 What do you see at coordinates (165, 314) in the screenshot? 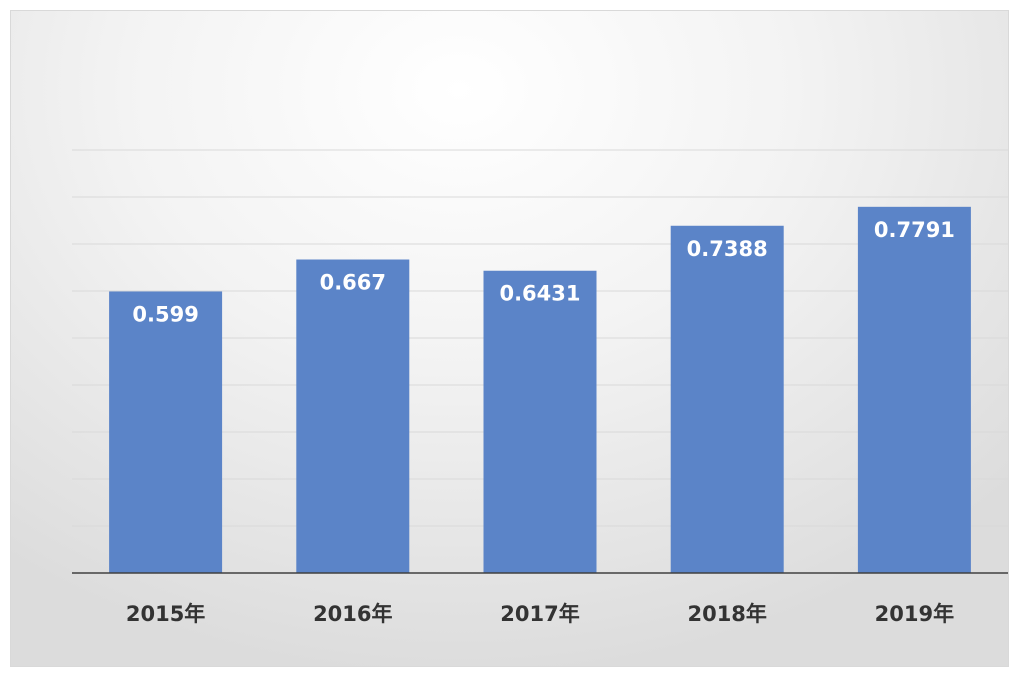
I see `bar-value-label: 0.599` at bounding box center [165, 314].